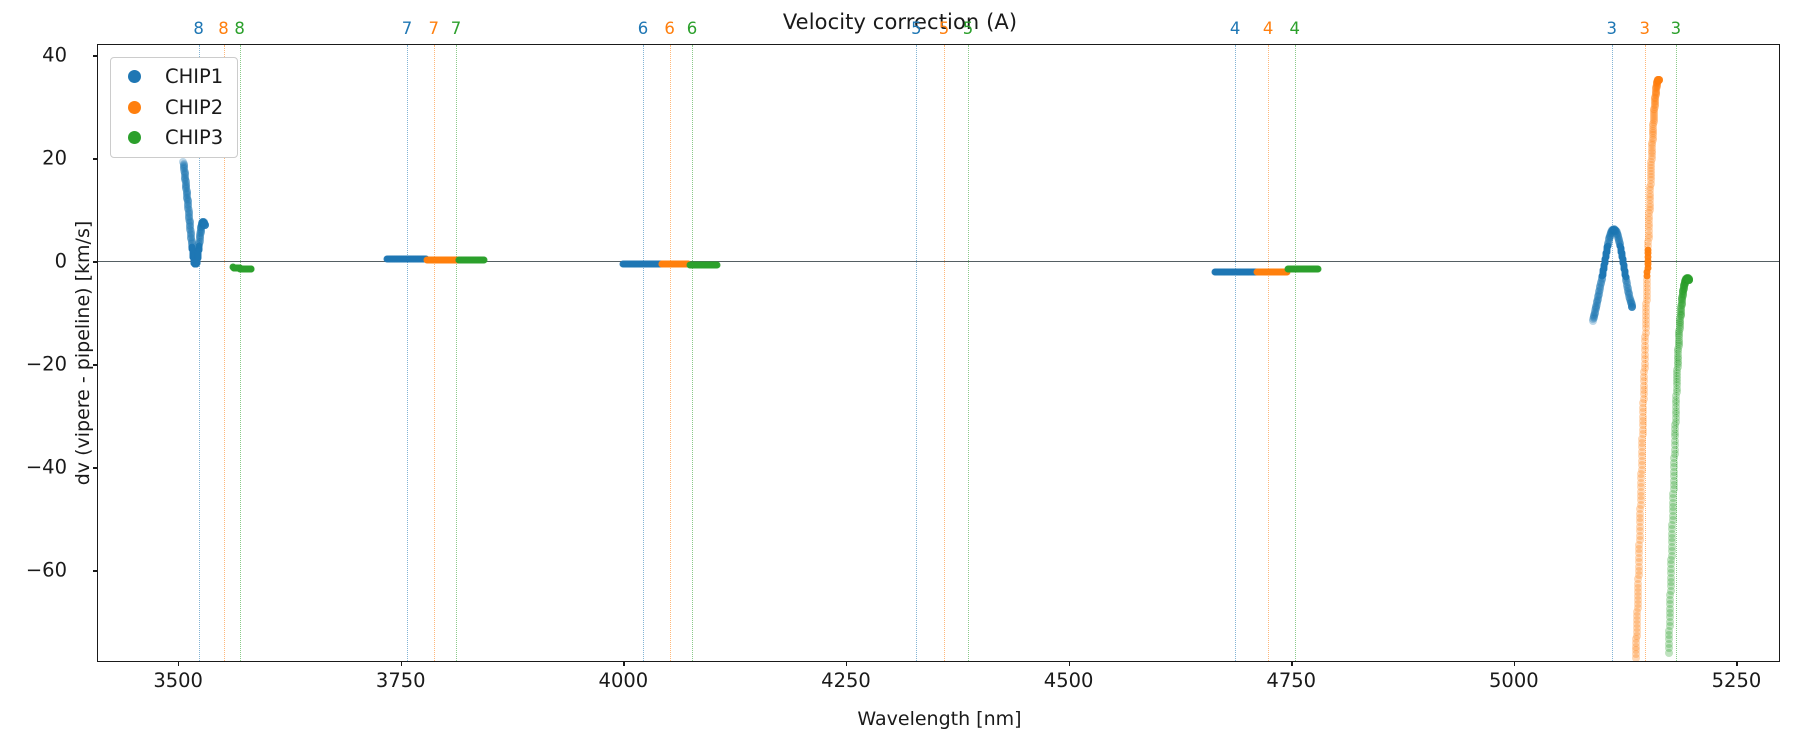 This screenshot has width=1800, height=750. What do you see at coordinates (172, 107) in the screenshot?
I see `legend-item-chip2: CHIP2` at bounding box center [172, 107].